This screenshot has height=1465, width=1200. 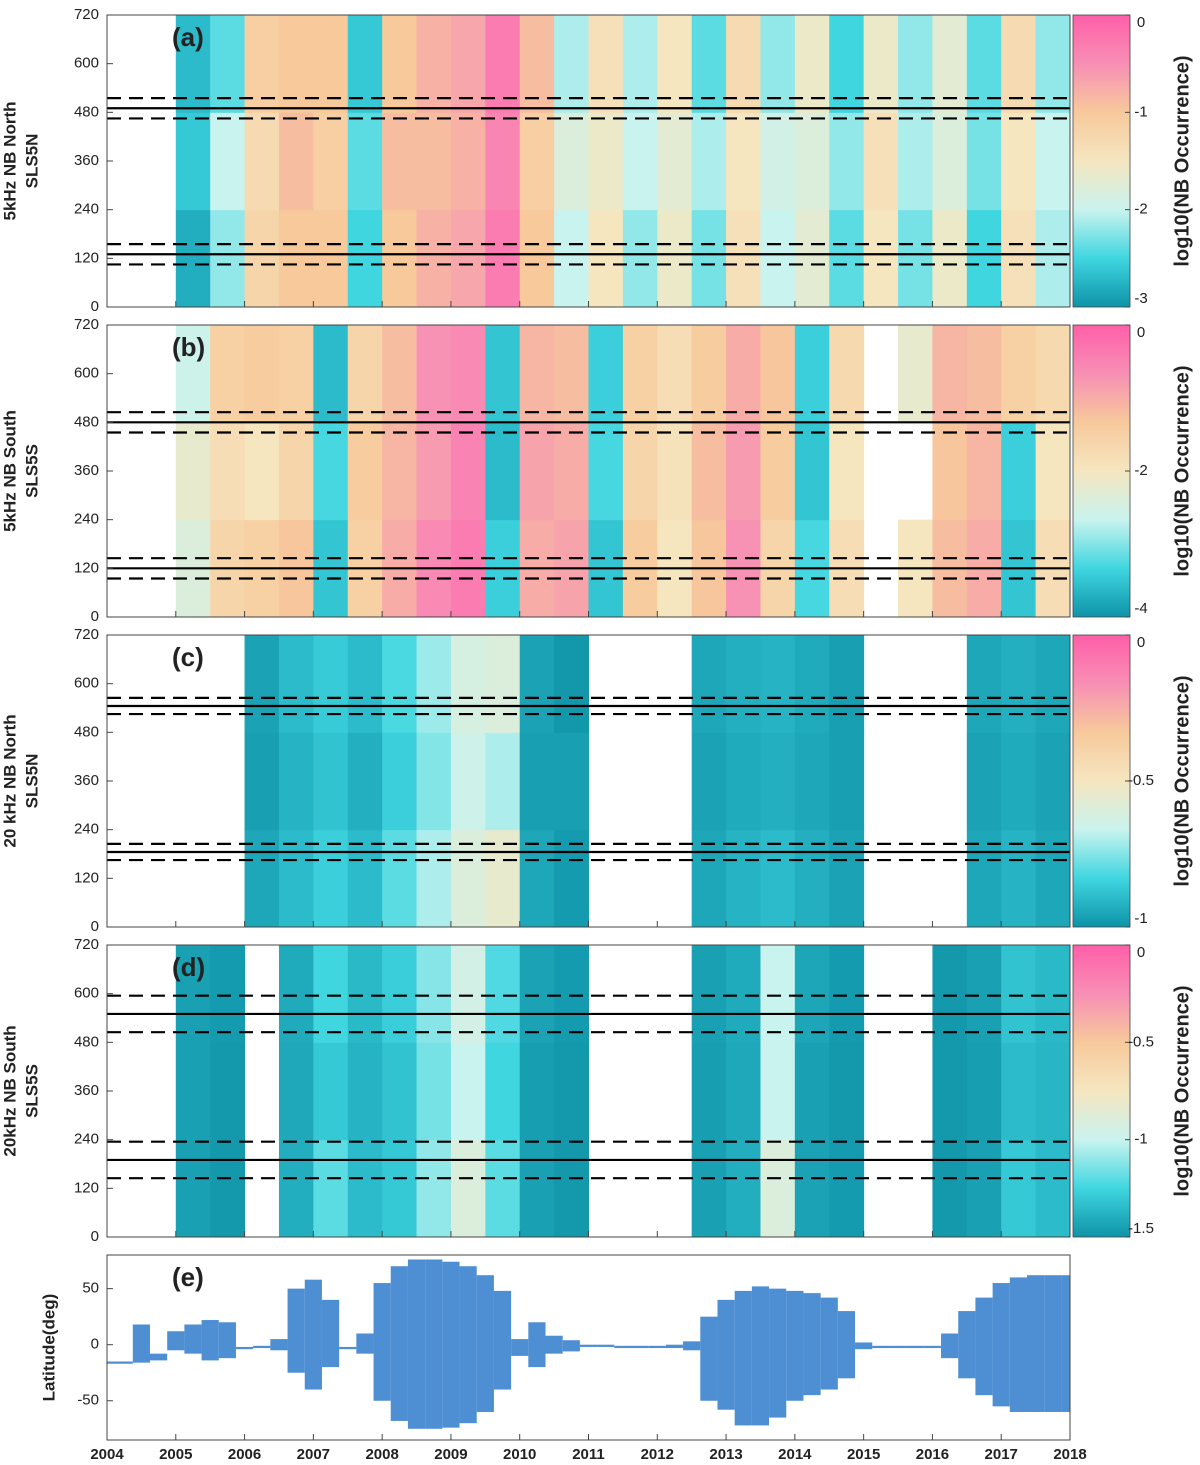 What do you see at coordinates (1101, 781) in the screenshot?
I see `colorbar` at bounding box center [1101, 781].